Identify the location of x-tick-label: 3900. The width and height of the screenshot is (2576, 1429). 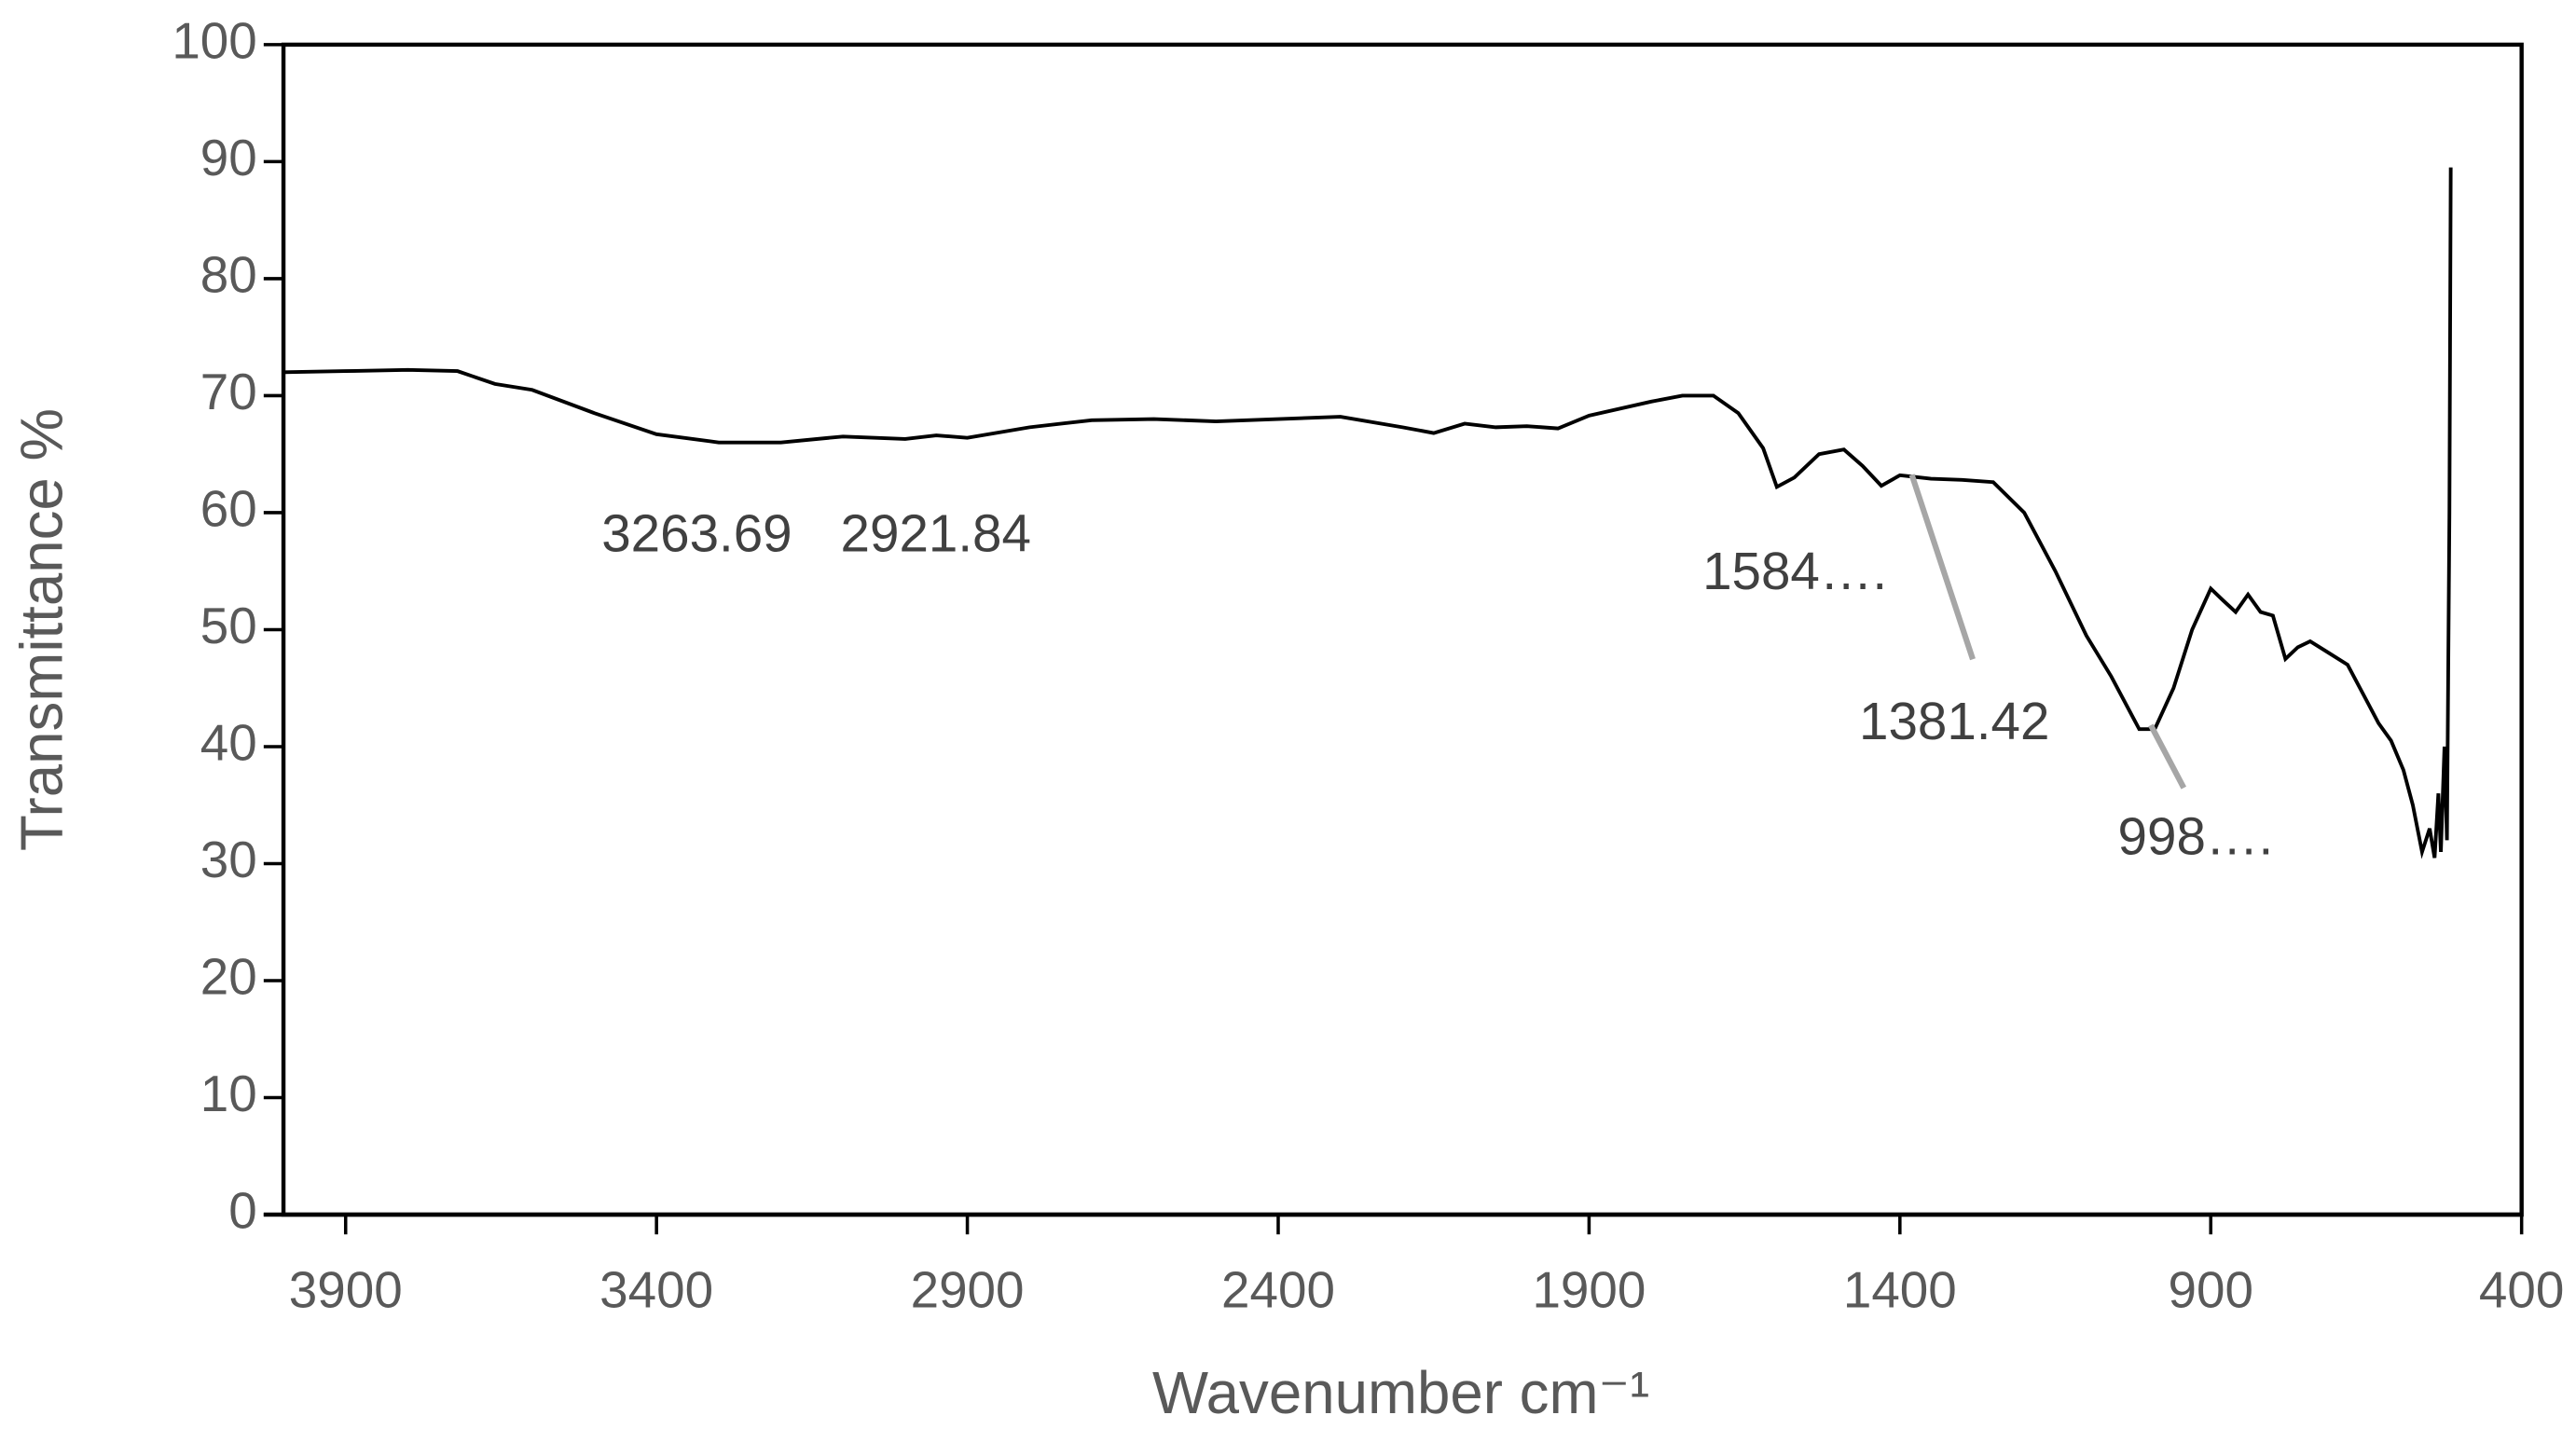
(346, 1289).